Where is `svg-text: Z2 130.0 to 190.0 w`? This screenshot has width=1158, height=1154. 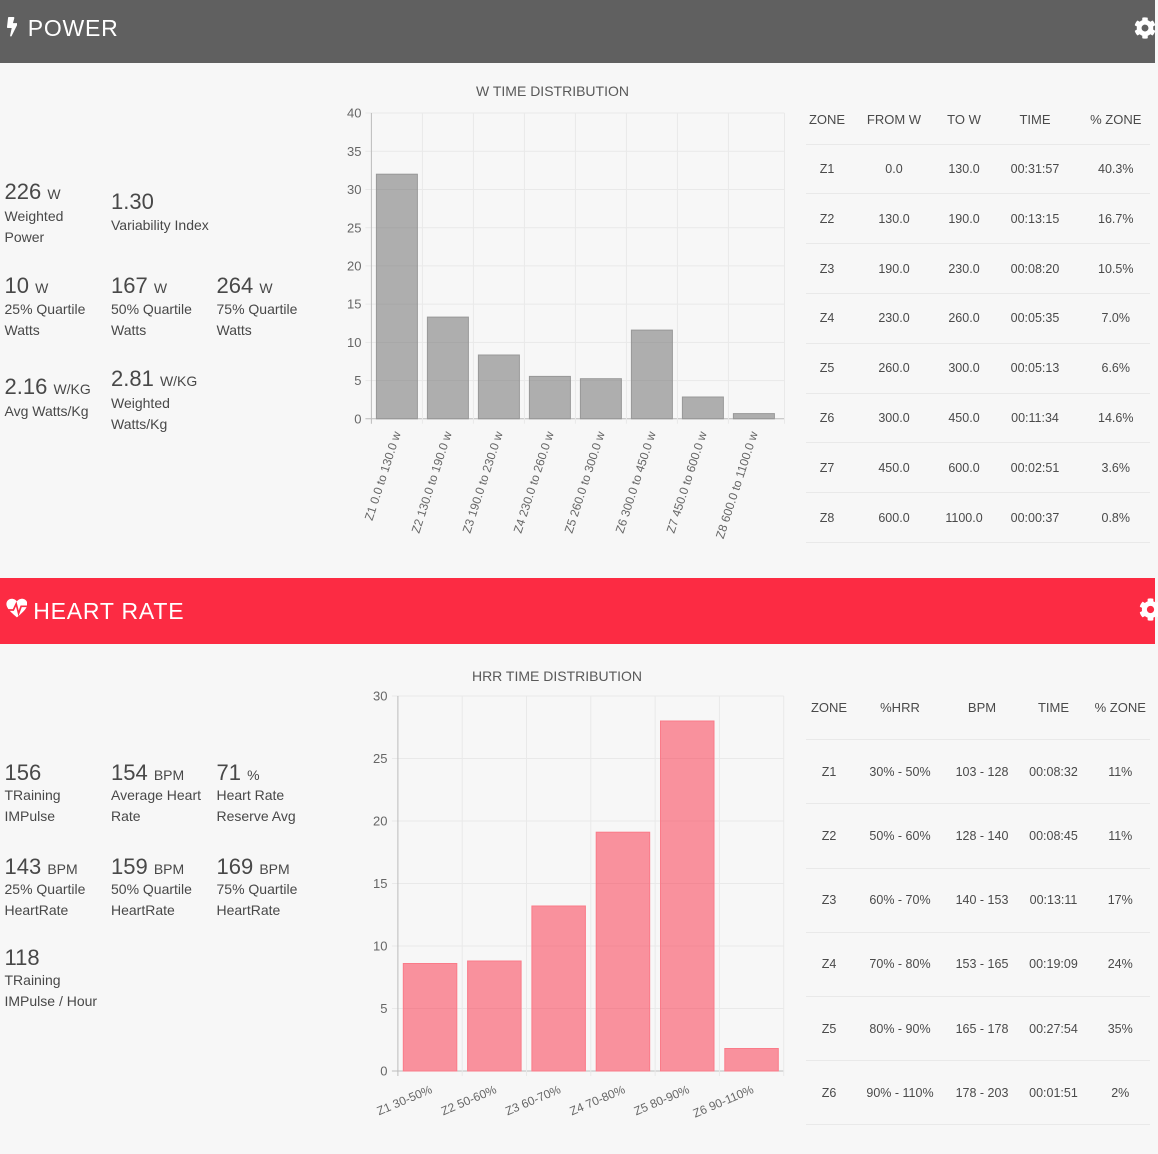
svg-text: Z2 130.0 to 190.0 w is located at coordinates (432, 482).